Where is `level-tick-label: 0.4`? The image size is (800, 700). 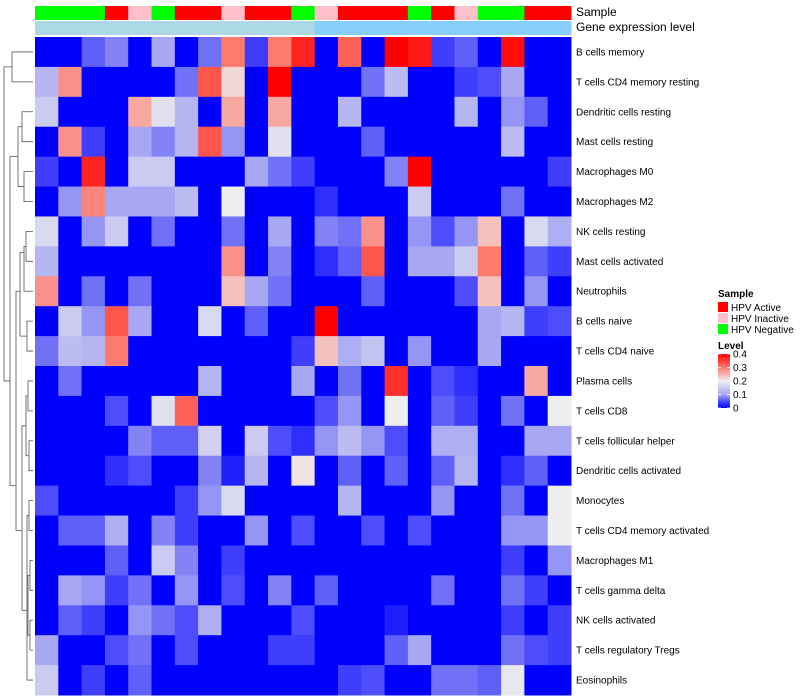
level-tick-label: 0.4 is located at coordinates (740, 355).